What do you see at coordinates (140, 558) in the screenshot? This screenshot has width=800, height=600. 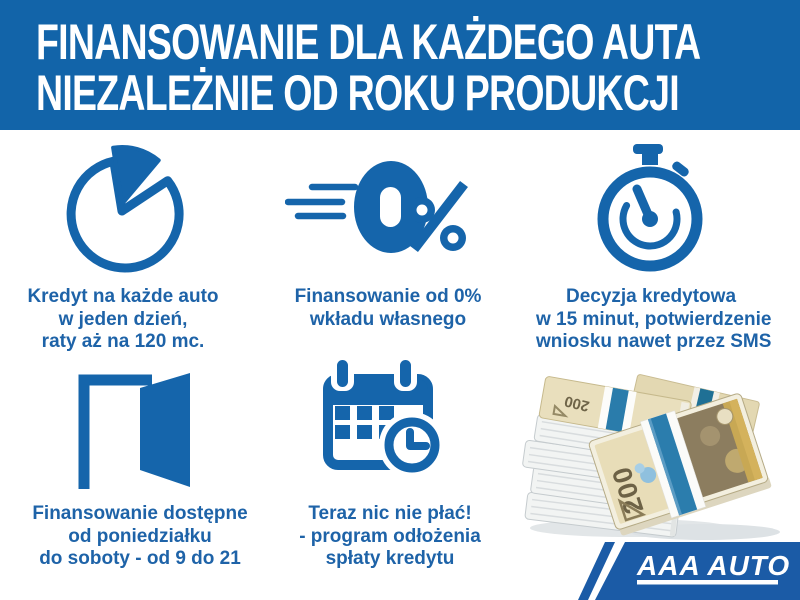 I see `caption-line: do soboty - od 9 do 21` at bounding box center [140, 558].